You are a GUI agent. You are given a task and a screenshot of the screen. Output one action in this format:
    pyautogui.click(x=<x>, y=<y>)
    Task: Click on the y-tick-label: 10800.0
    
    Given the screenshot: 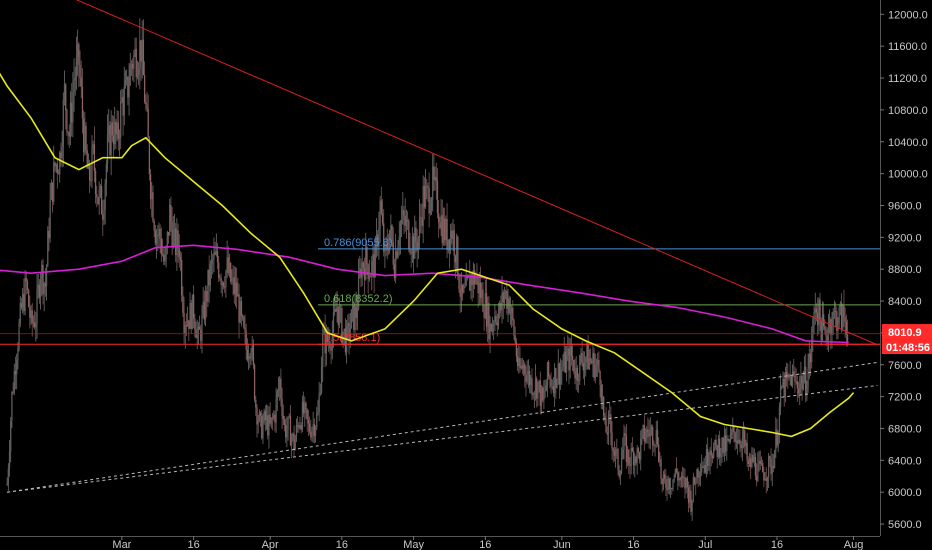 What is the action you would take?
    pyautogui.click(x=908, y=111)
    